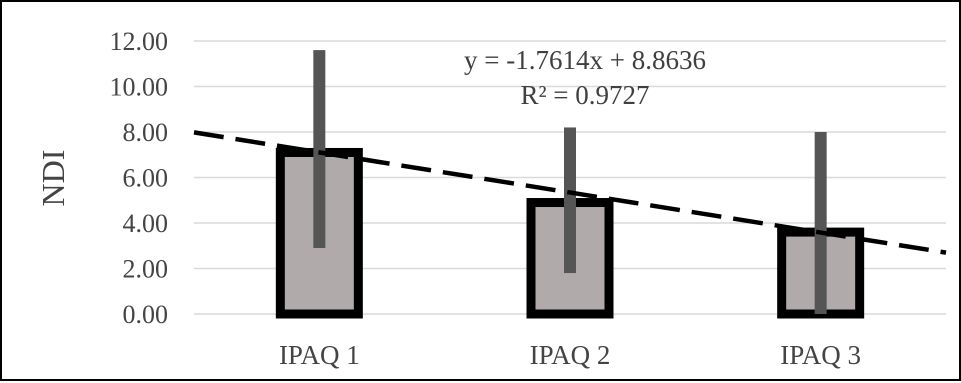 Image resolution: width=961 pixels, height=383 pixels. Describe the element at coordinates (139, 87) in the screenshot. I see `y-tick-label: 10.00` at that location.